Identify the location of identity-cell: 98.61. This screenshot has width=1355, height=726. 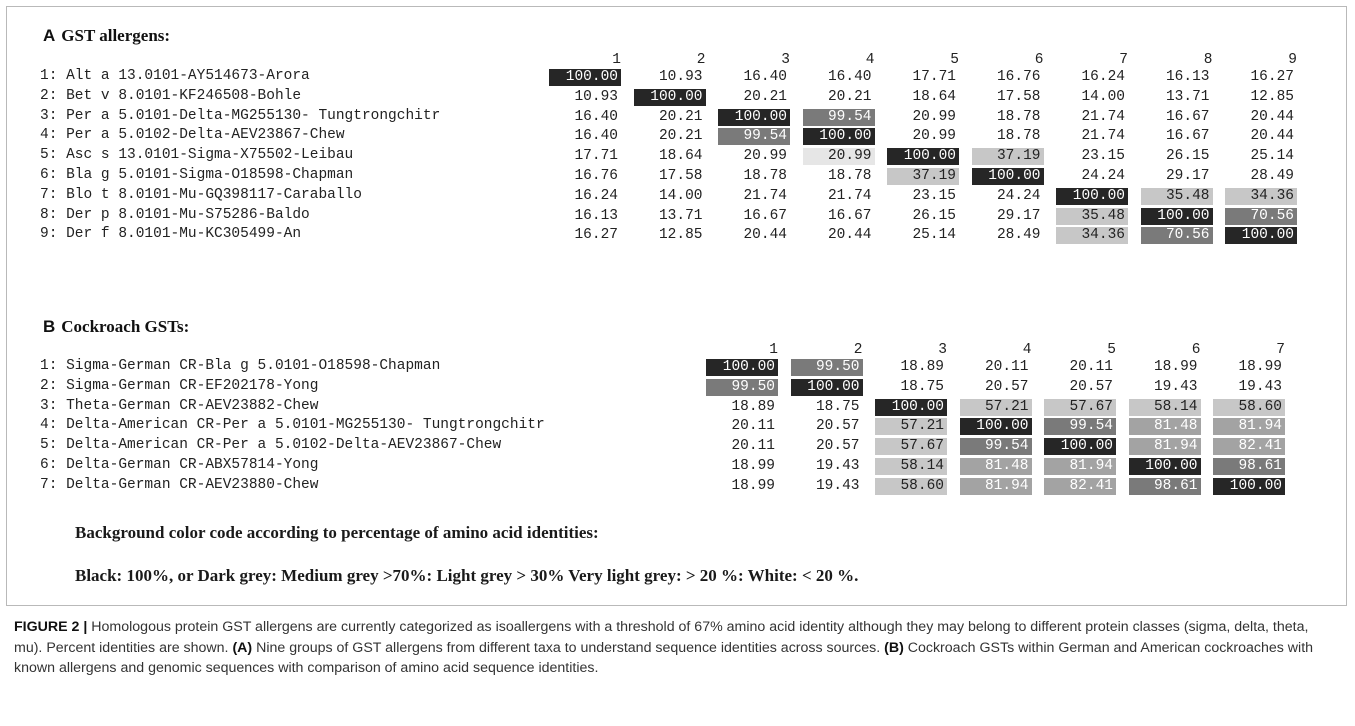
(1164, 486).